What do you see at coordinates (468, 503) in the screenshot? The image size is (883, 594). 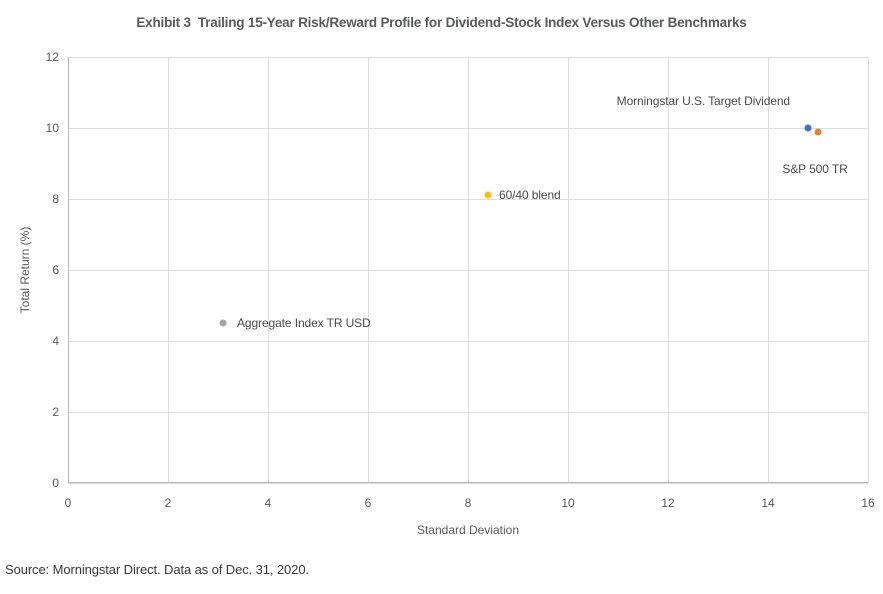 I see `x-tick-label: 8` at bounding box center [468, 503].